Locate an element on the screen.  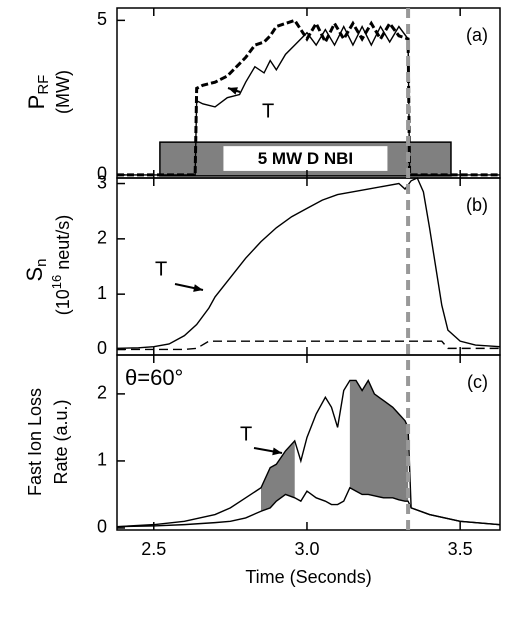
y-axis-unit: (MW) is located at coordinates (63, 92).